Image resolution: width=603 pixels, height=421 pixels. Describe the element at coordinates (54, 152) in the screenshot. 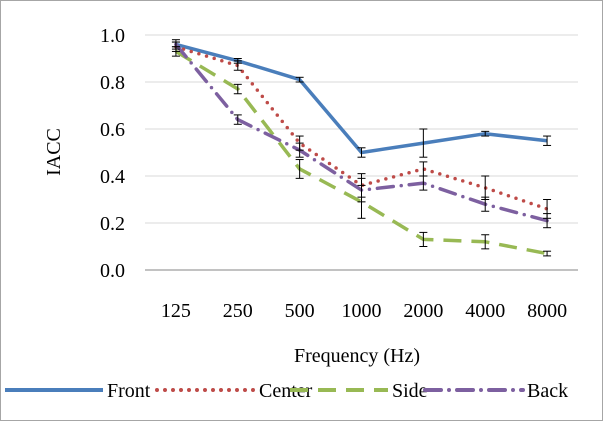

I see `y-axis-title: IACC` at that location.